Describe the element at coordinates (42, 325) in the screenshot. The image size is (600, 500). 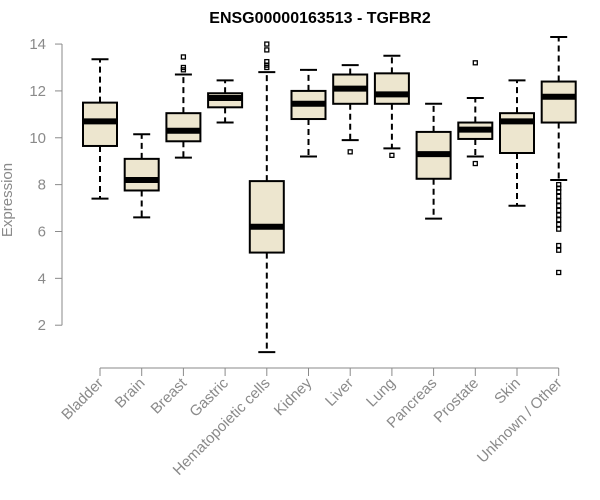
I see `y-tick-label: 2` at that location.